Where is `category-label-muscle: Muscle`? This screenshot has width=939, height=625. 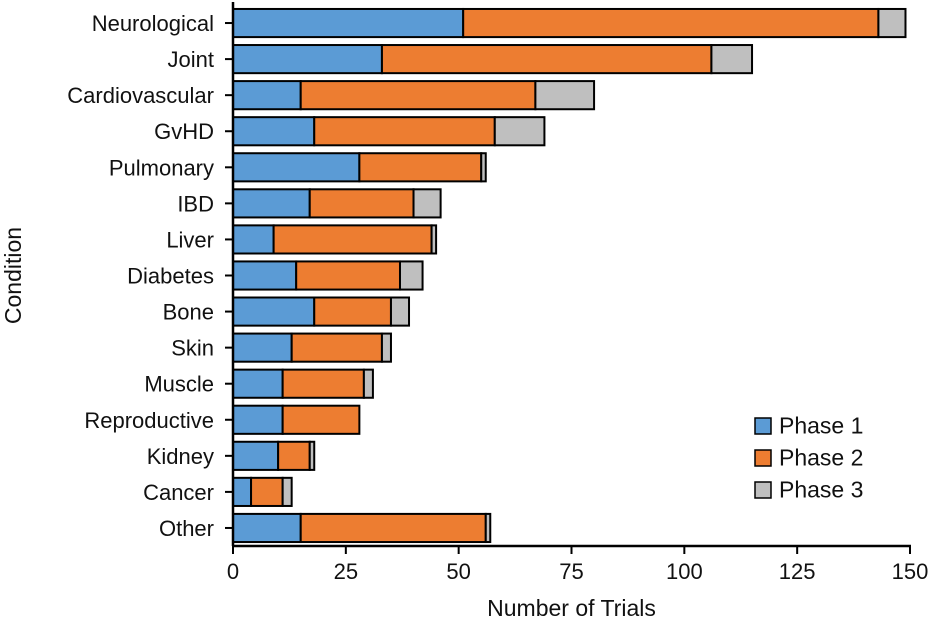 category-label-muscle: Muscle is located at coordinates (179, 384).